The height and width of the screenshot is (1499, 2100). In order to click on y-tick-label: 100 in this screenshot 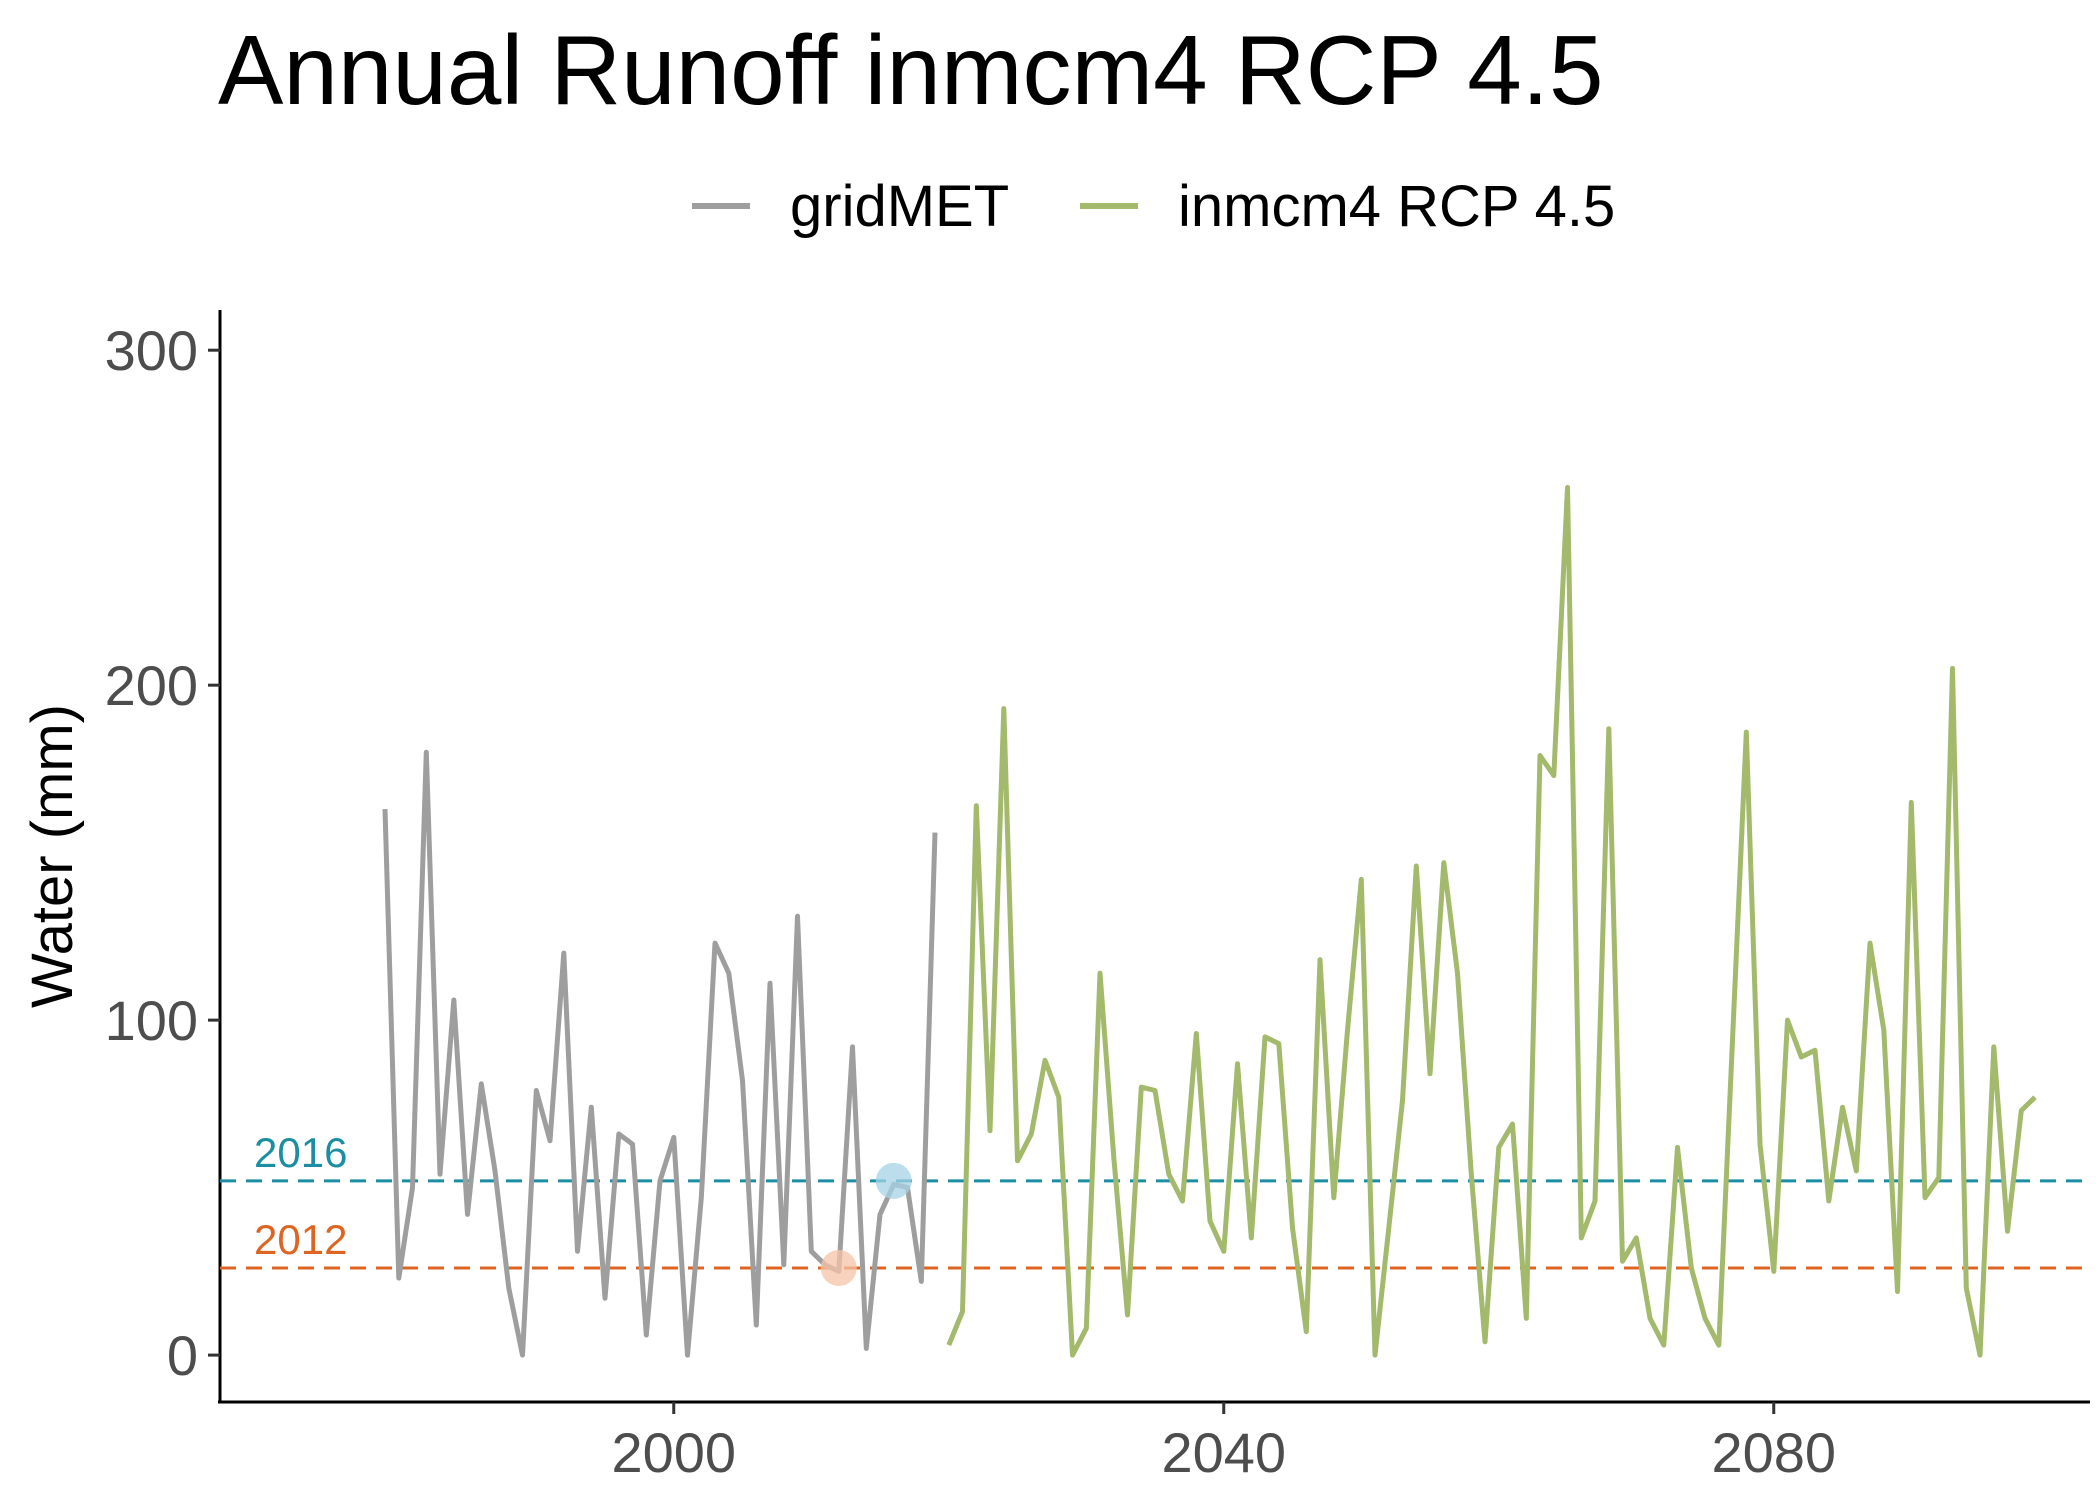, I will do `click(151, 1020)`.